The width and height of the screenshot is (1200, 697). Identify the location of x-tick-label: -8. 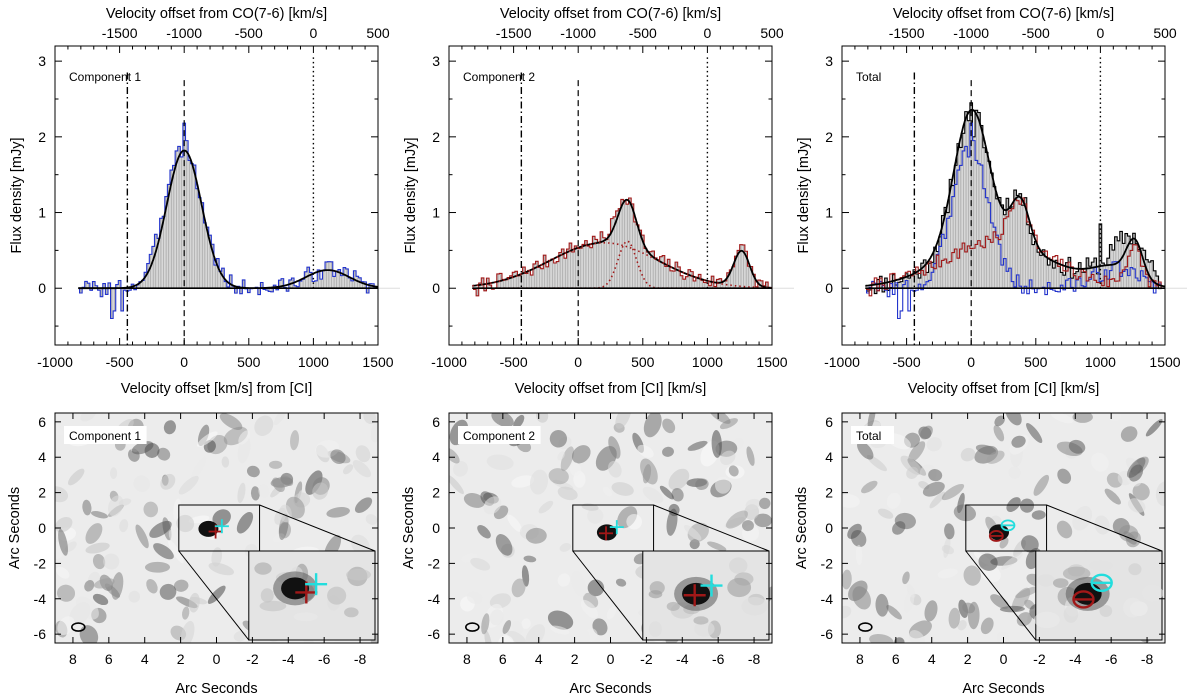
(754, 659).